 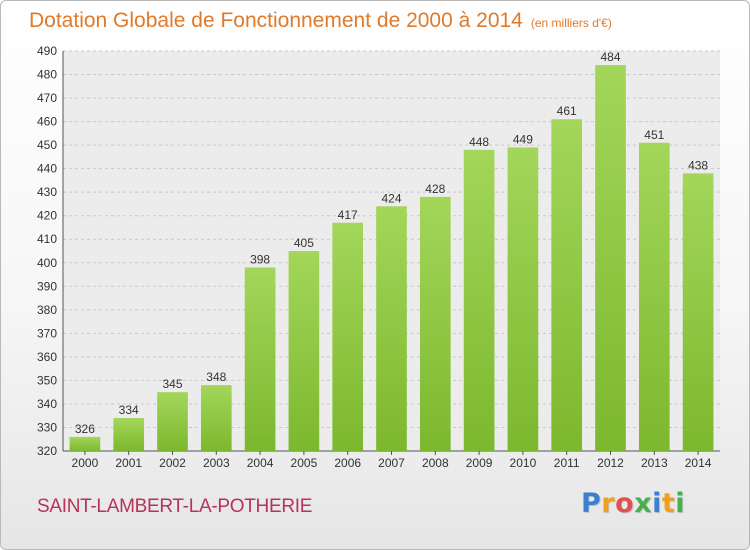 I want to click on y-tick-label: 370, so click(x=47, y=333).